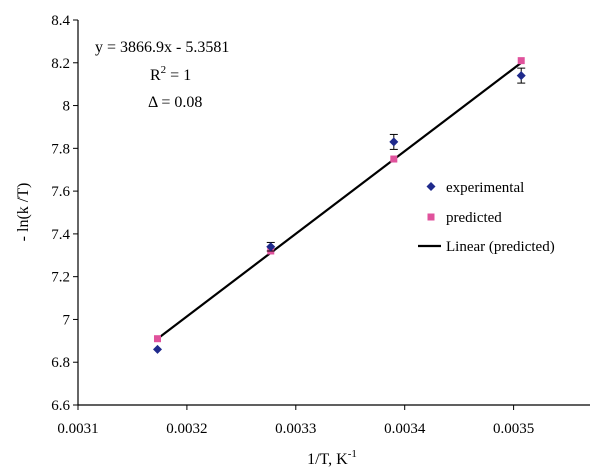 This screenshot has width=598, height=469. Describe the element at coordinates (513, 429) in the screenshot. I see `x-tick-label: 0.0035` at that location.